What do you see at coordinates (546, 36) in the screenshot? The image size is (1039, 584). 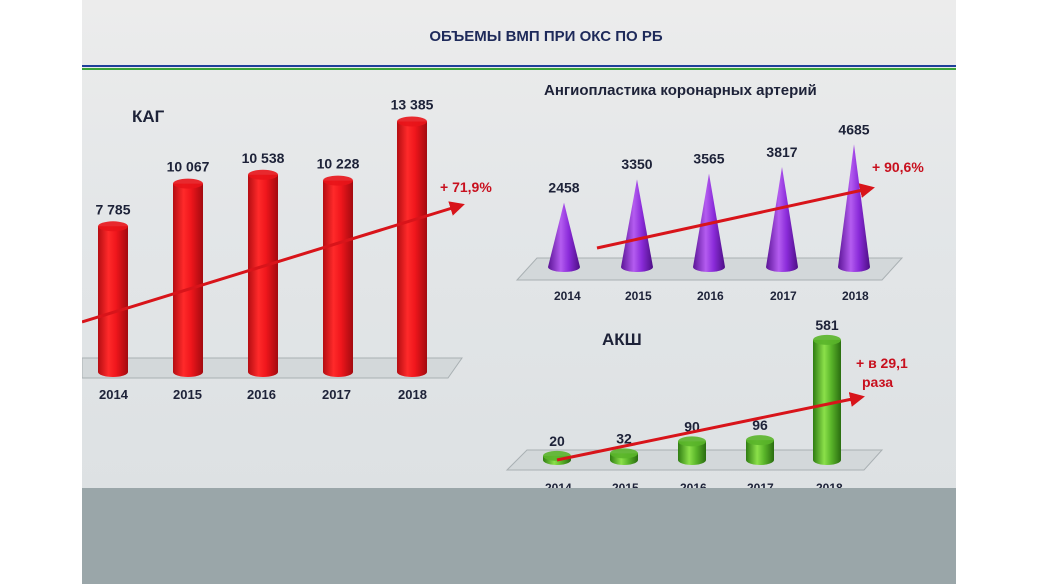 I see `slide-title: ОБЪЕМЫ ВМП ПРИ ОКС ПО РБ` at bounding box center [546, 36].